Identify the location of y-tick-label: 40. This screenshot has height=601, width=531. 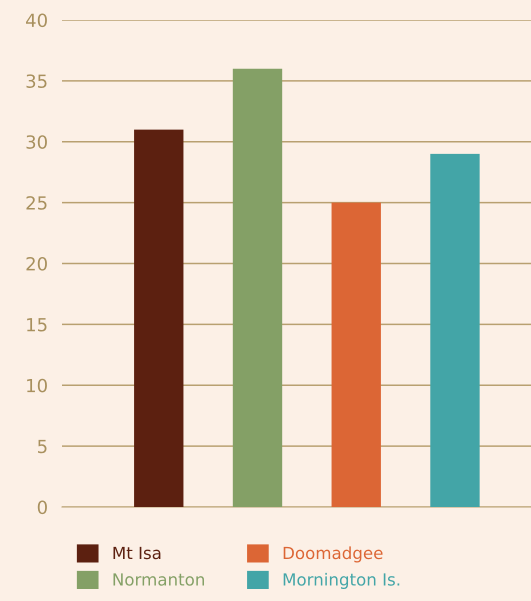
(36, 20).